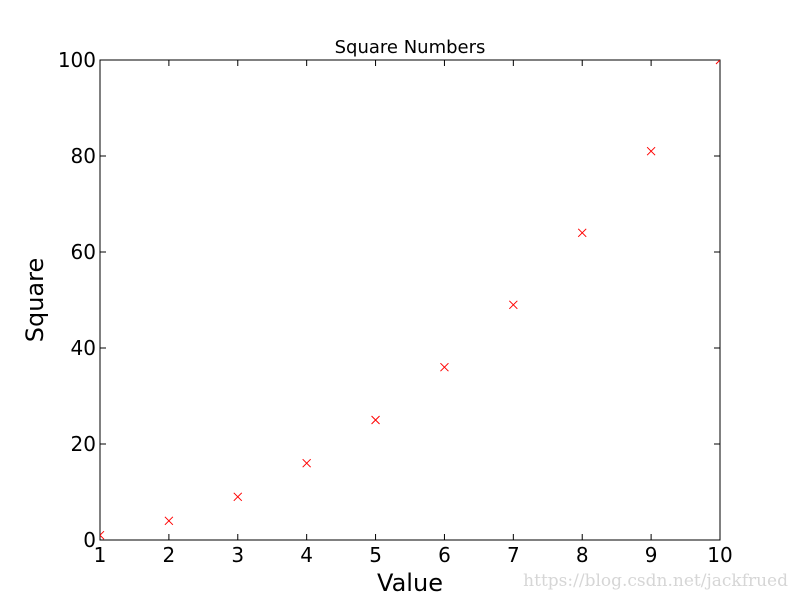  What do you see at coordinates (77, 60) in the screenshot?
I see `y-tick-label: 100` at bounding box center [77, 60].